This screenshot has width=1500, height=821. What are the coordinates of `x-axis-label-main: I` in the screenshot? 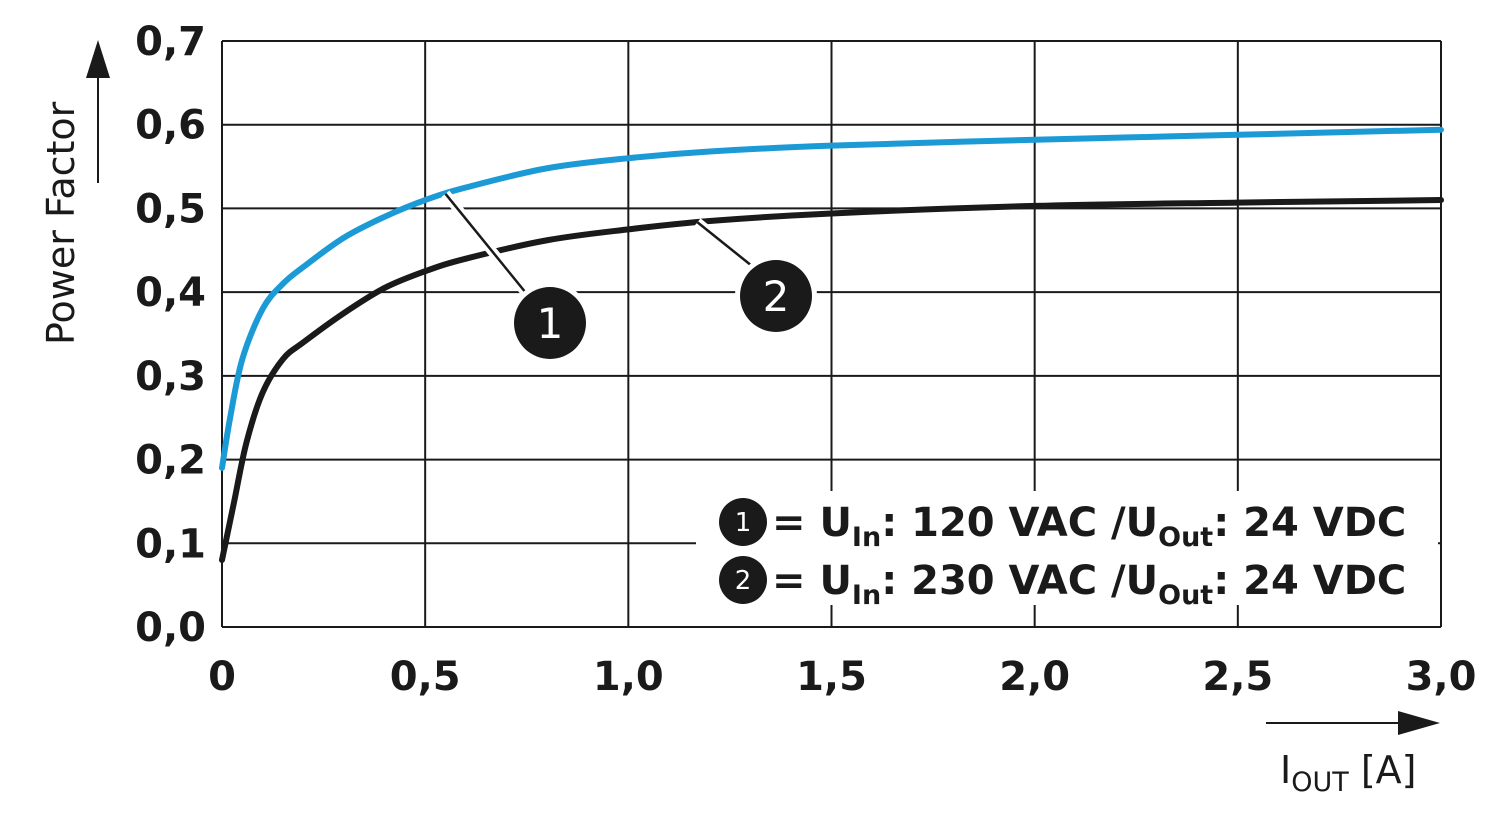 It's located at (1285, 770).